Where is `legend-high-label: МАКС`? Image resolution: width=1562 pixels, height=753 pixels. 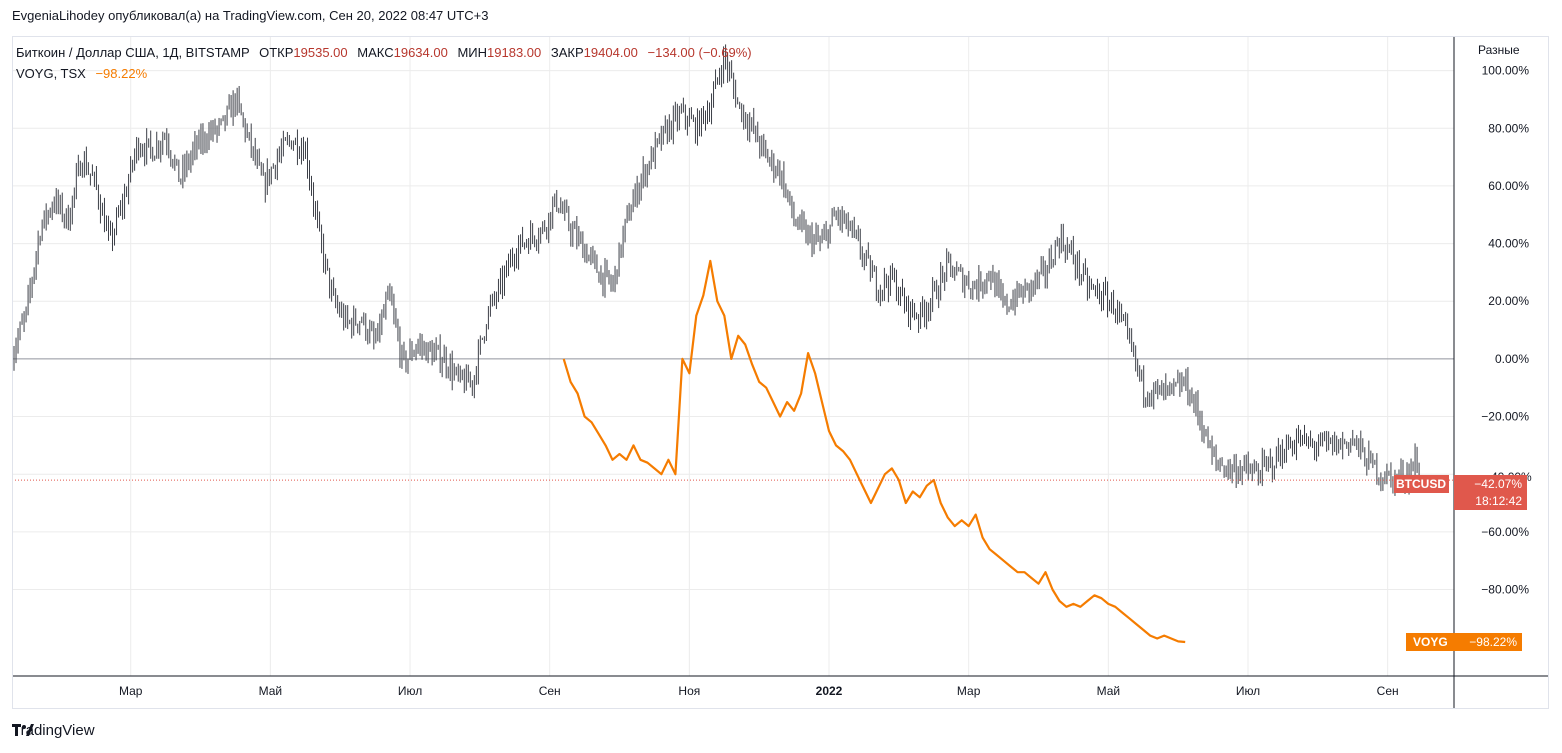 legend-high-label: МАКС is located at coordinates (375, 52).